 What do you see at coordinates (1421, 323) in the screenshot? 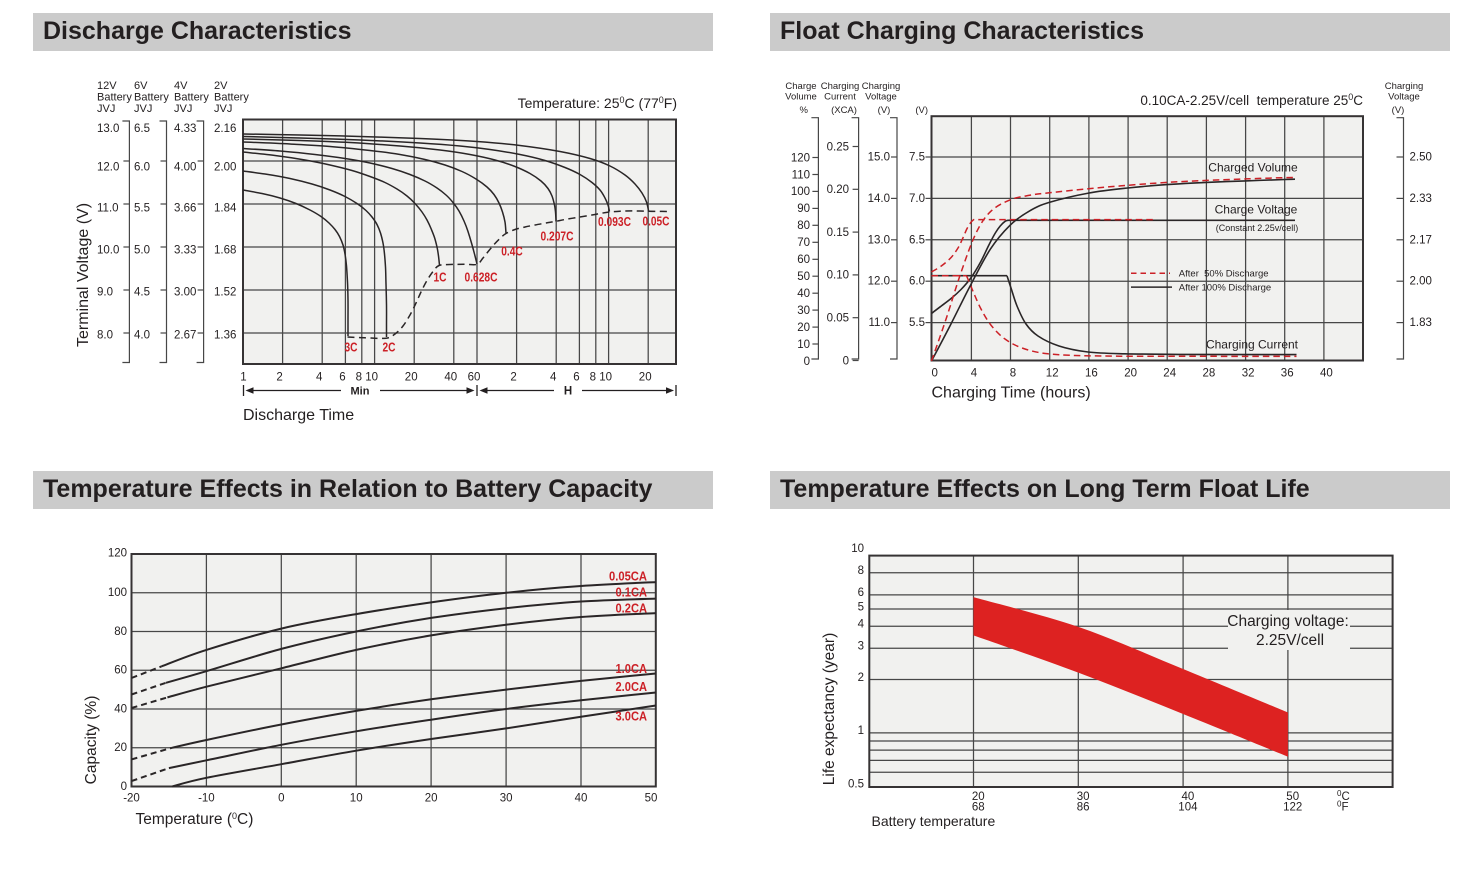
I see `svg-text: 1.83` at bounding box center [1421, 323].